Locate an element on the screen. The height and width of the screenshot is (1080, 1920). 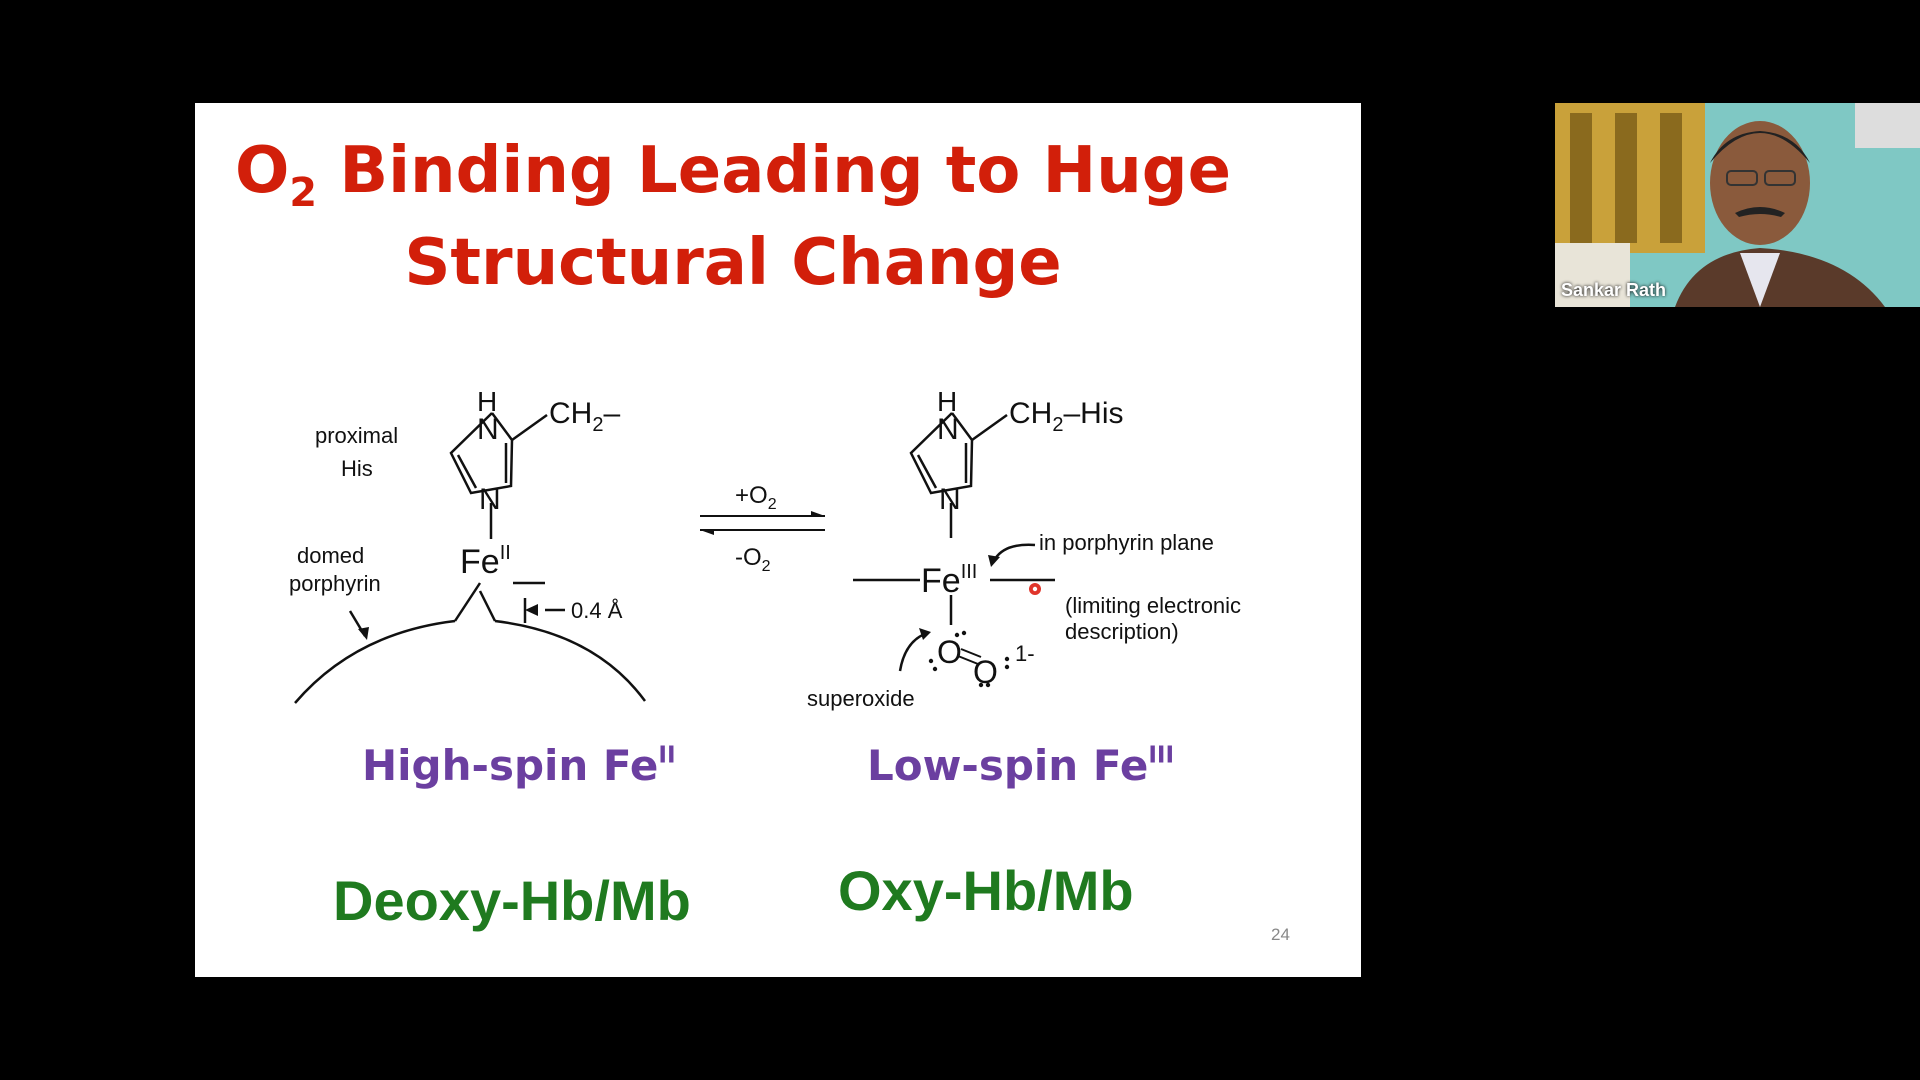
label-limiting-1: (limiting electronic is located at coordinates (1153, 605).